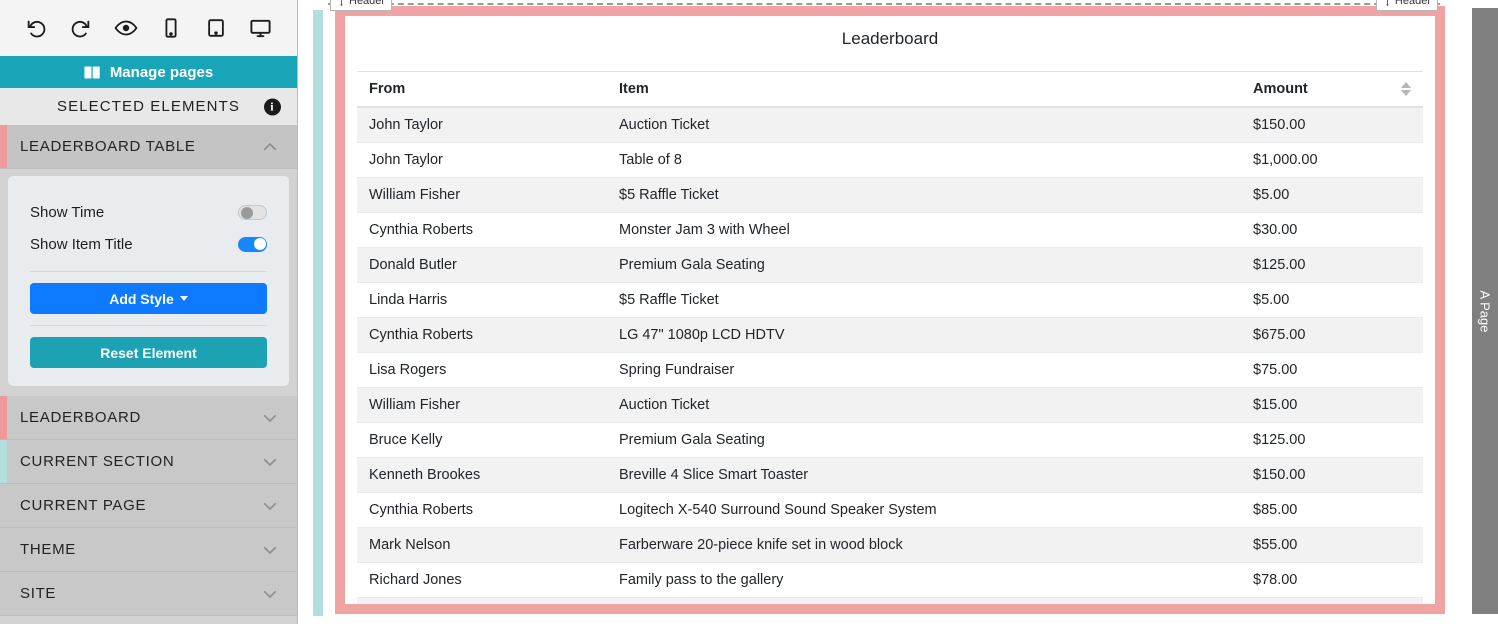  I want to click on section-label: SITE, so click(38, 593).